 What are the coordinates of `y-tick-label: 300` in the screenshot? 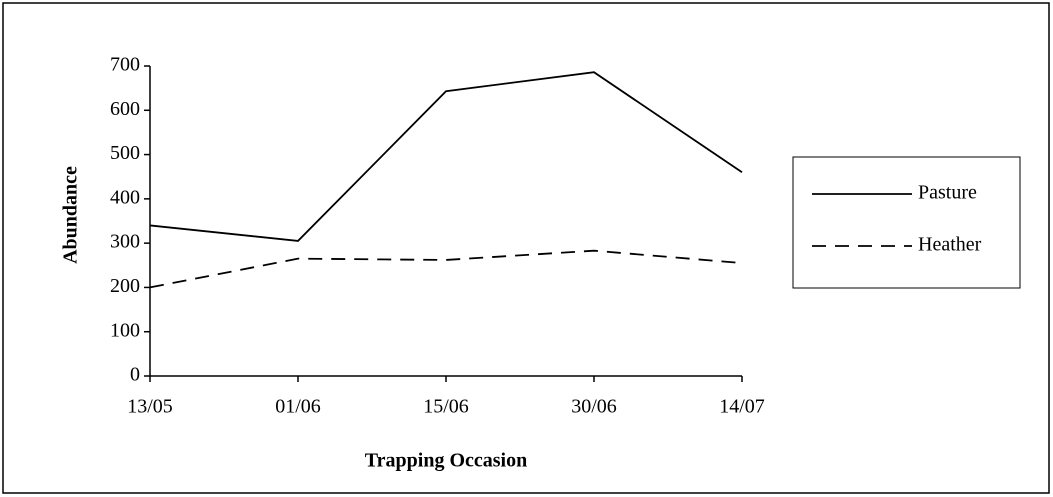 It's located at (125, 242).